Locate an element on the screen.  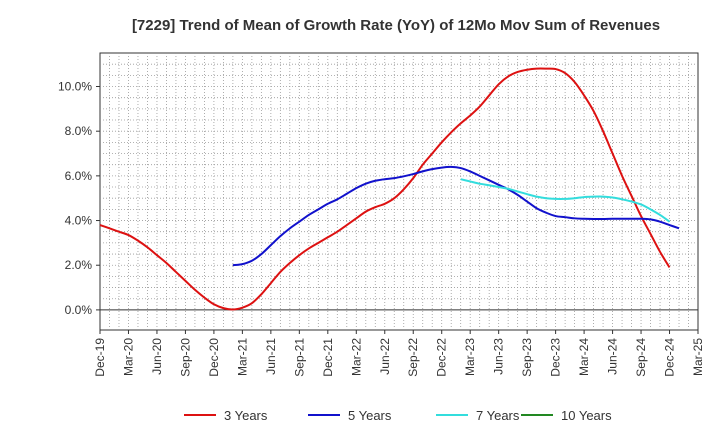
x-tick-label: Mar-23 is located at coordinates (470, 357).